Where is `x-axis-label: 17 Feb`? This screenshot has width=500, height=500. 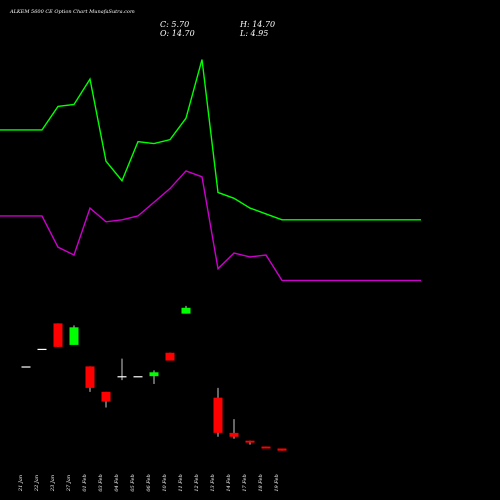 x-axis-label: 17 Feb is located at coordinates (245, 482).